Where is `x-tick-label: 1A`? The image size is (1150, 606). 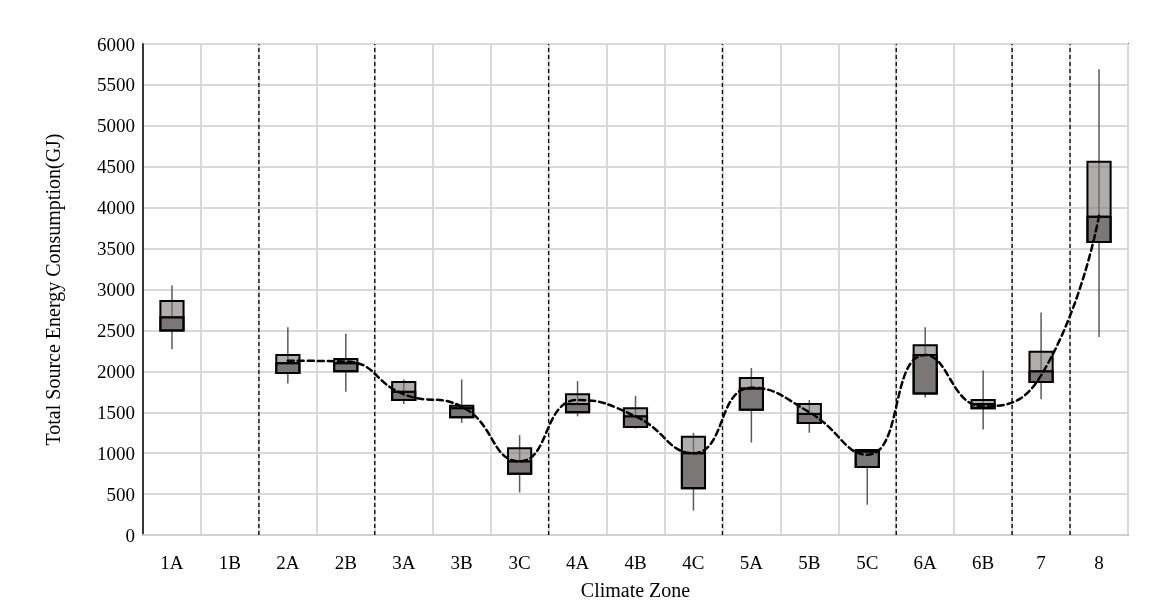 x-tick-label: 1A is located at coordinates (172, 562).